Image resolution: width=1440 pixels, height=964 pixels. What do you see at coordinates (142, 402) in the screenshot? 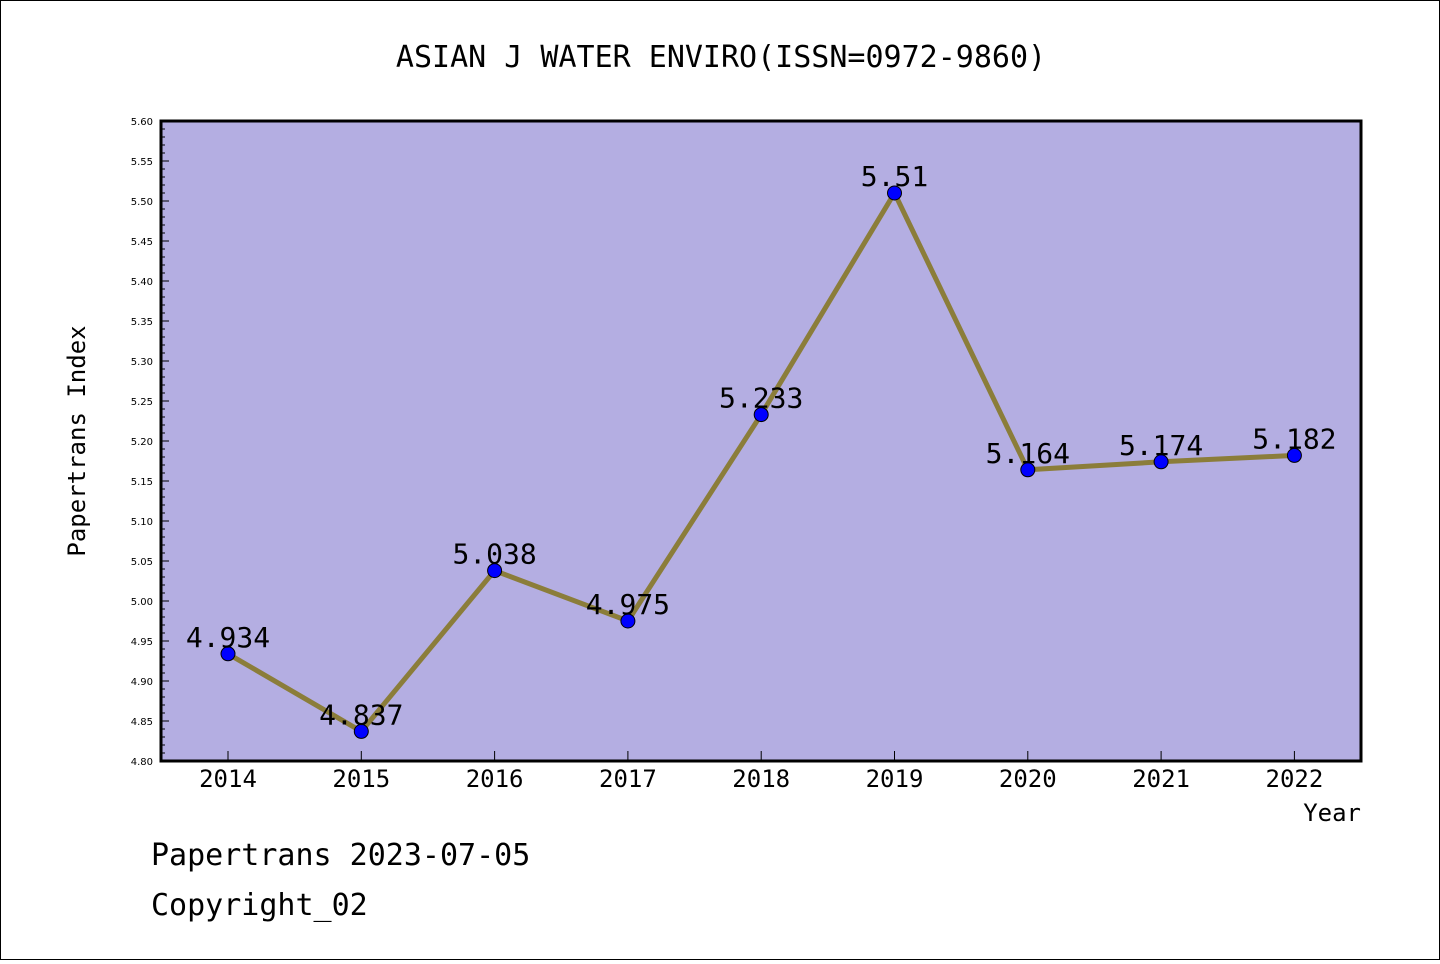
I see `y-tick-label: 5.25` at bounding box center [142, 402].